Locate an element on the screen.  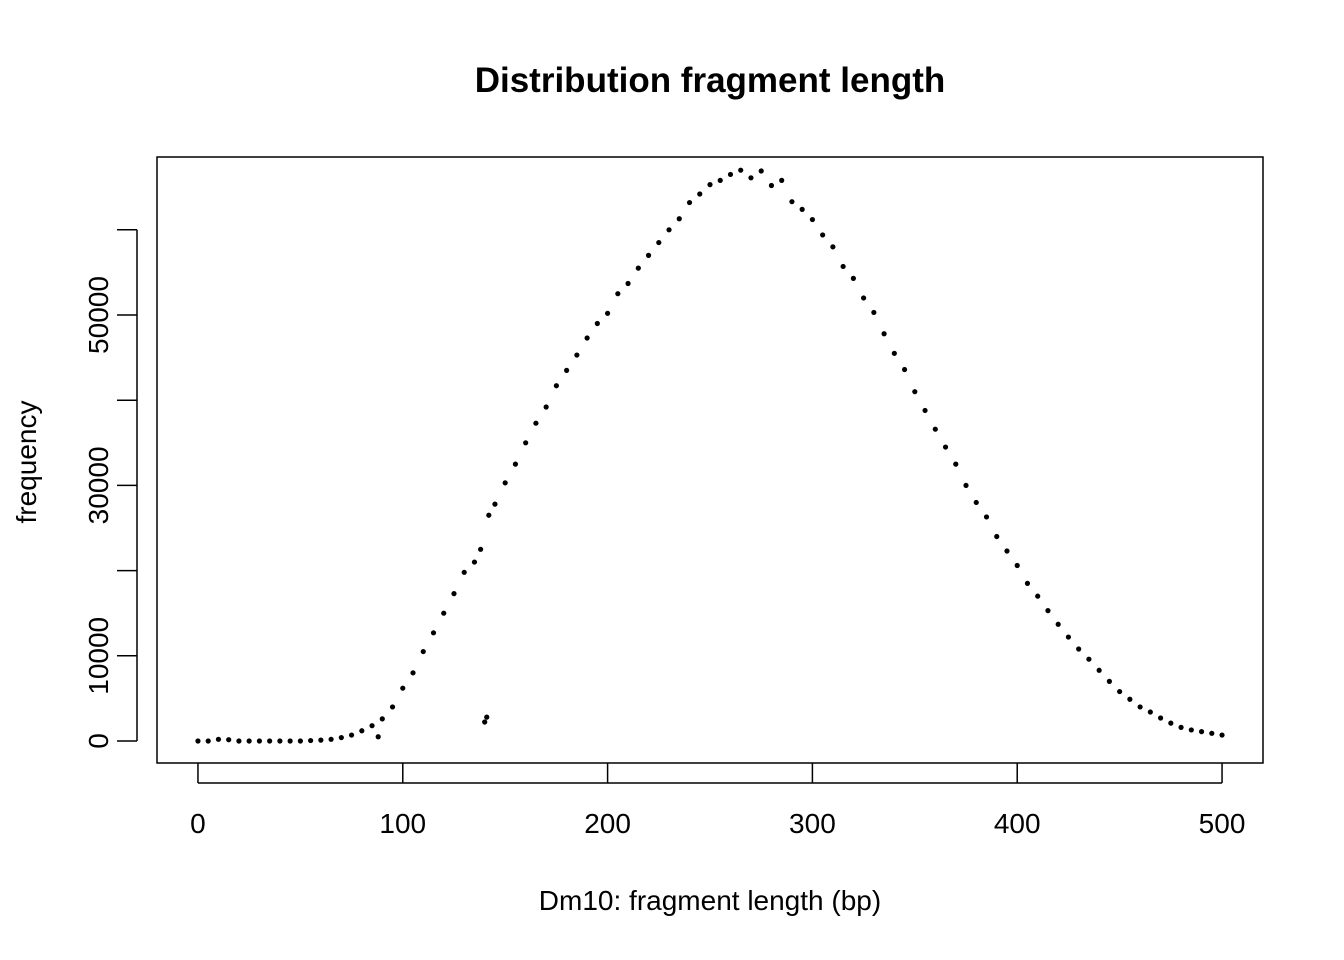
y-tick-label: 0 is located at coordinates (98, 741).